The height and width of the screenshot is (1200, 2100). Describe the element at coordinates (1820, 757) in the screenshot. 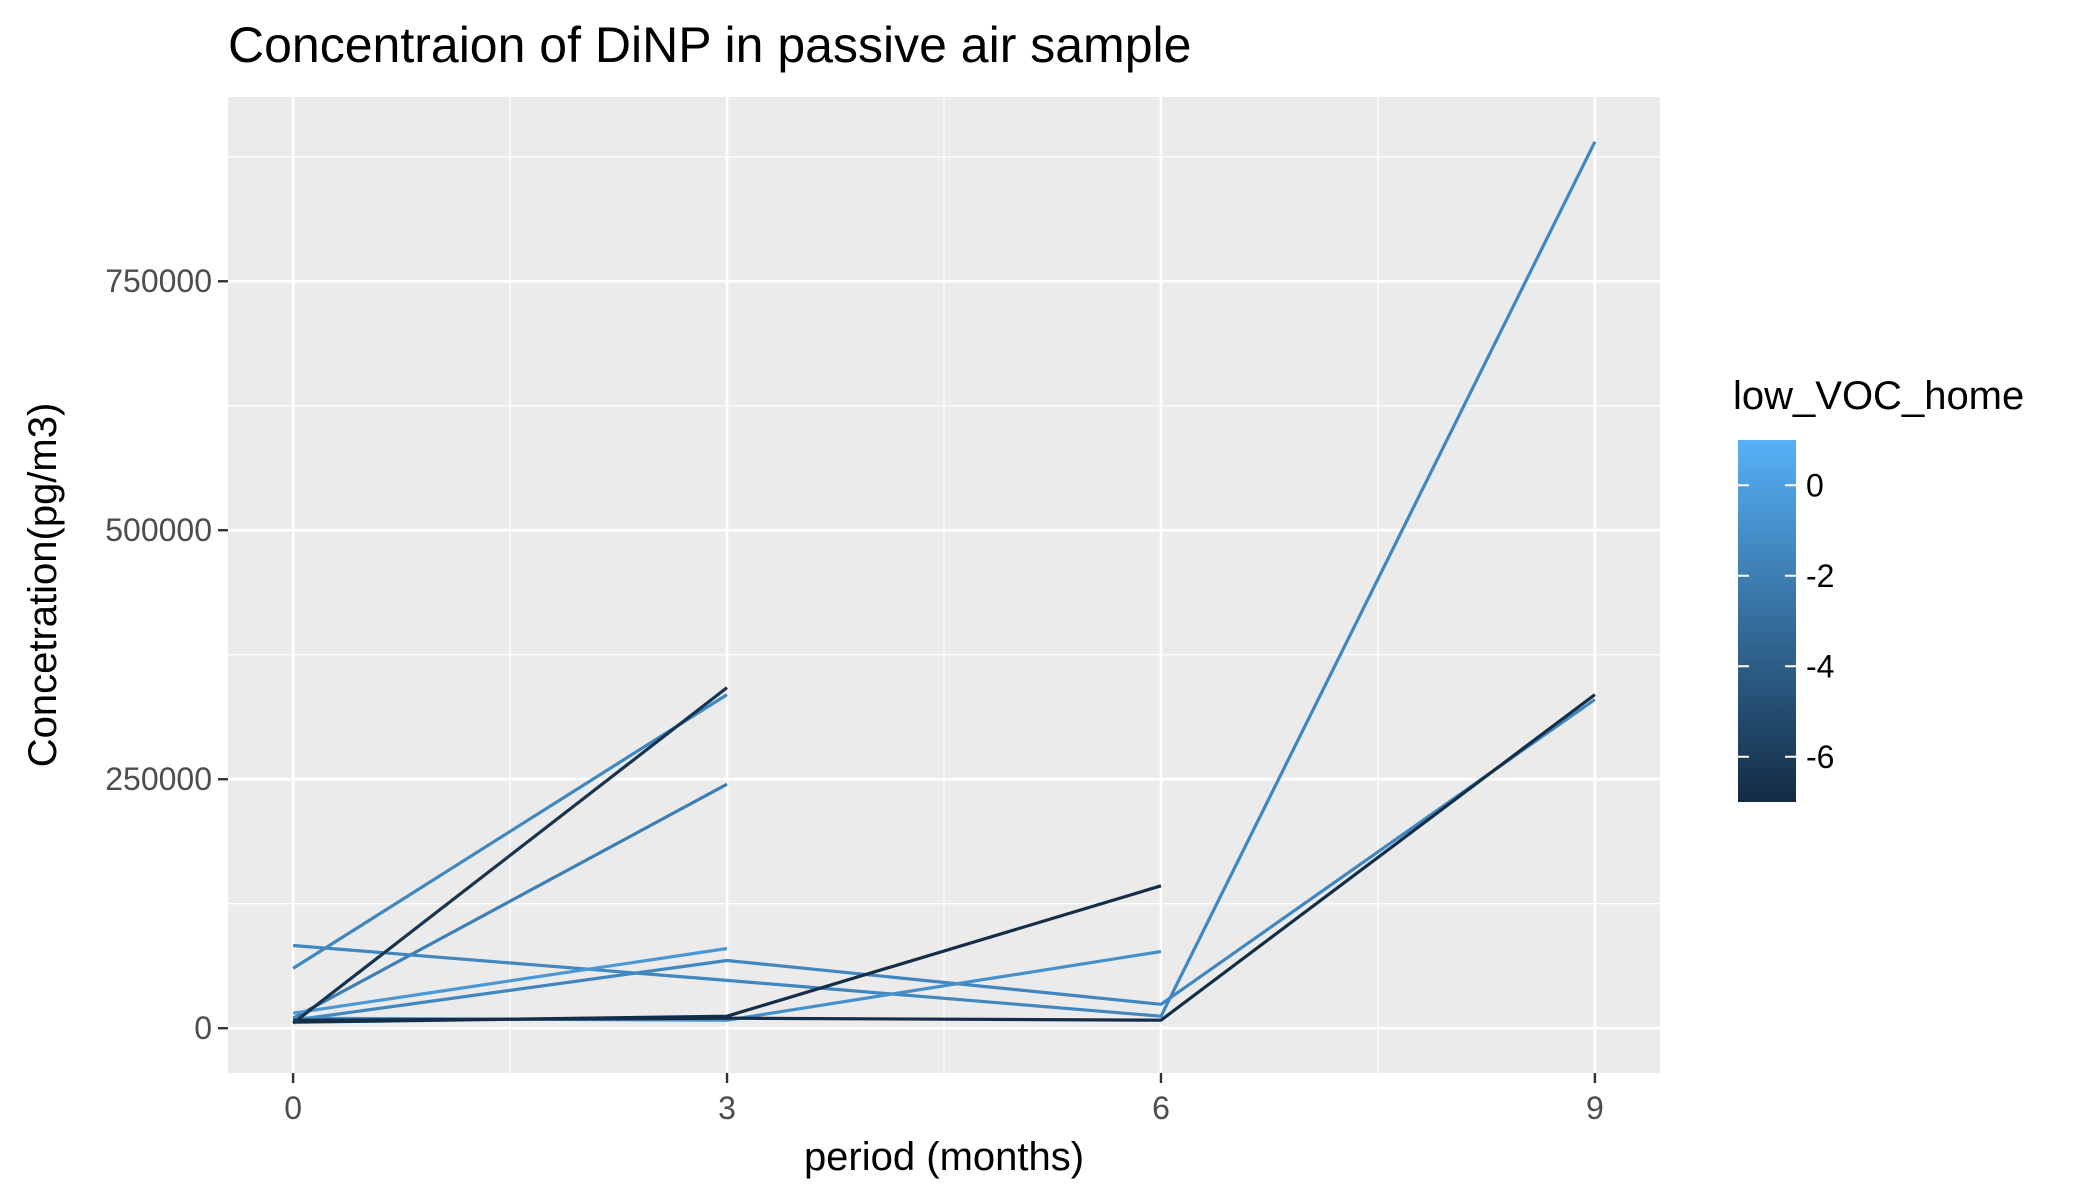

I see `legend-tick-label: -6` at that location.